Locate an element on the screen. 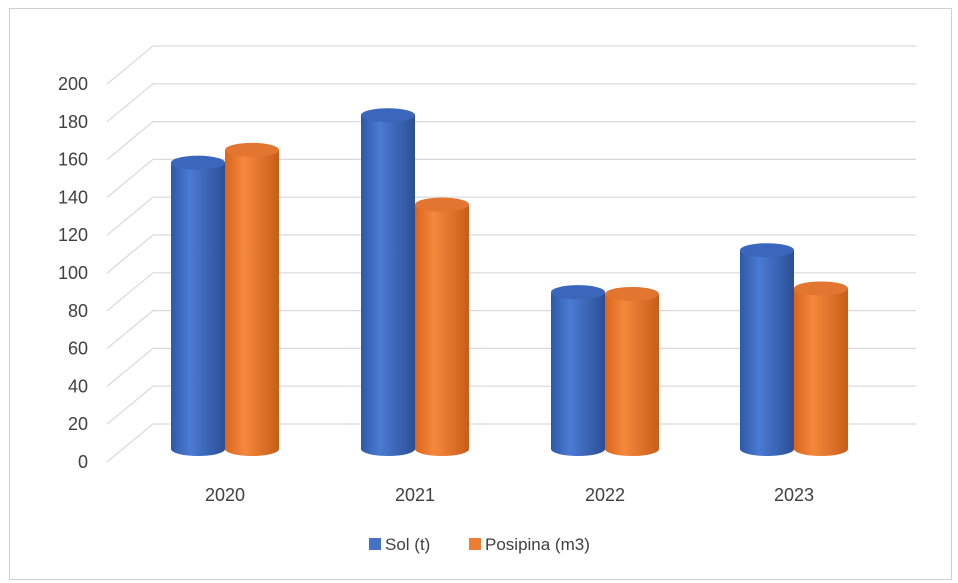 This screenshot has height=583, width=958. y-tick-label: 120 is located at coordinates (73, 235).